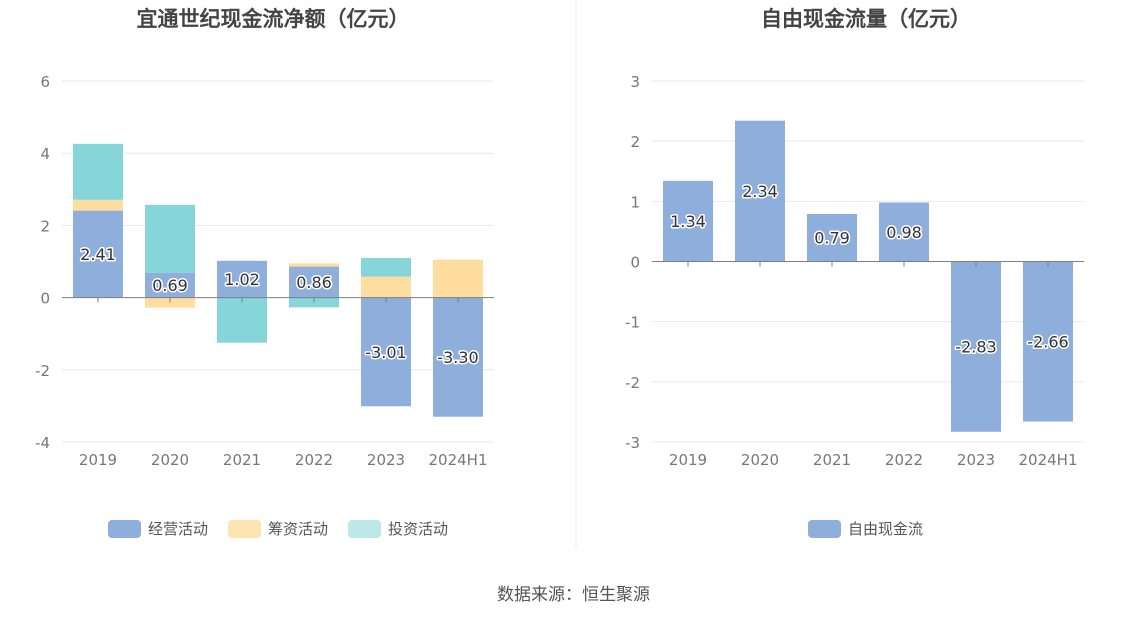  I want to click on data-label: -2.66, so click(1047, 342).